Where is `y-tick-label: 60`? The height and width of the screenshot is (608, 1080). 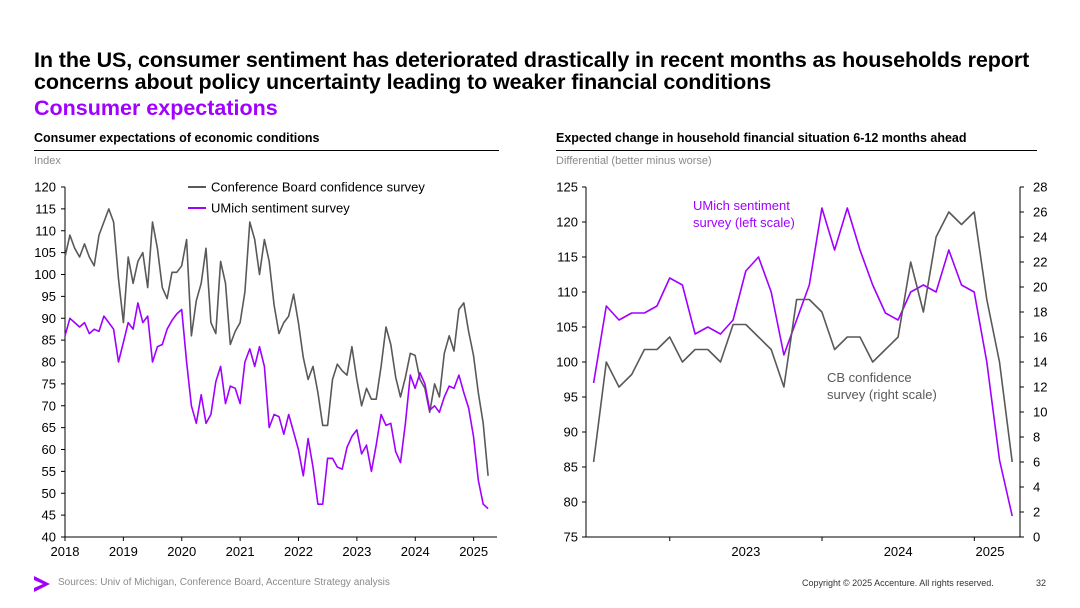
y-tick-label: 60 is located at coordinates (49, 449).